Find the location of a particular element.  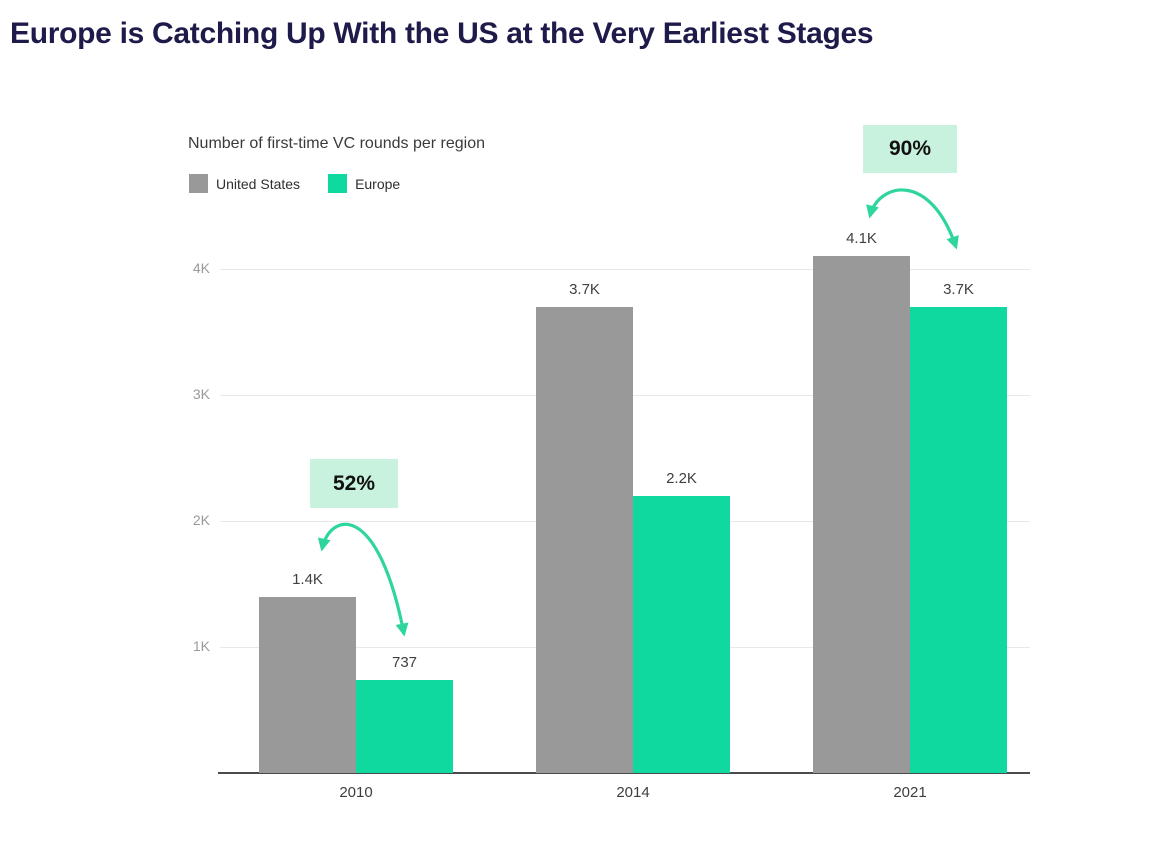

bar-united-states-2021 is located at coordinates (861, 514).